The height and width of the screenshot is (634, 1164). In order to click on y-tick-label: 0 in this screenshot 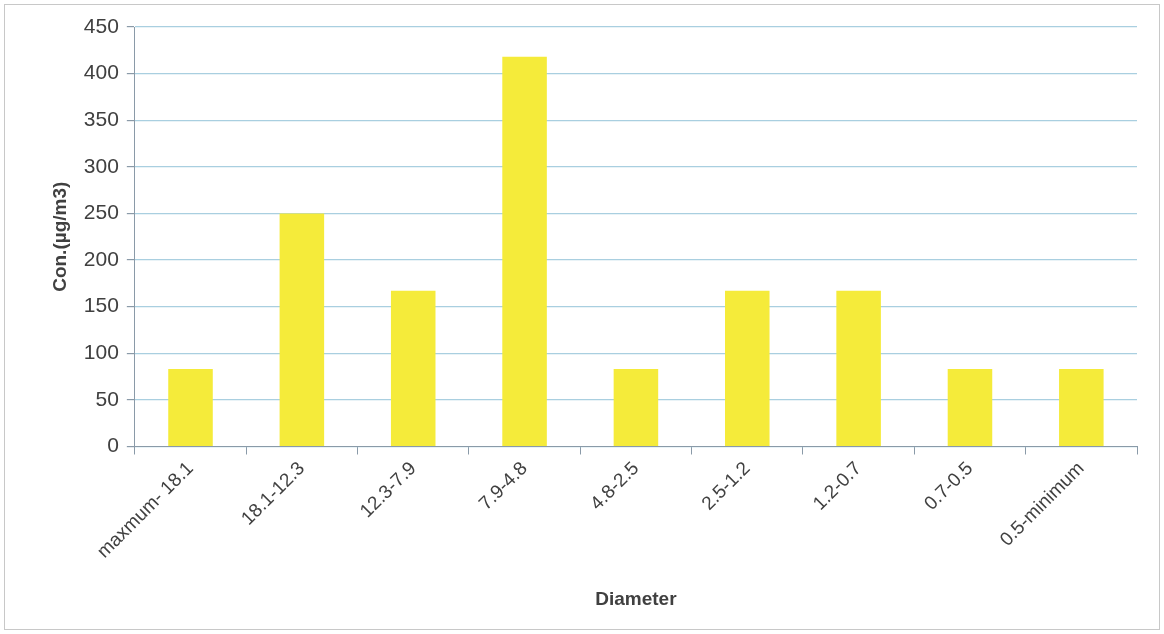, I will do `click(113, 445)`.